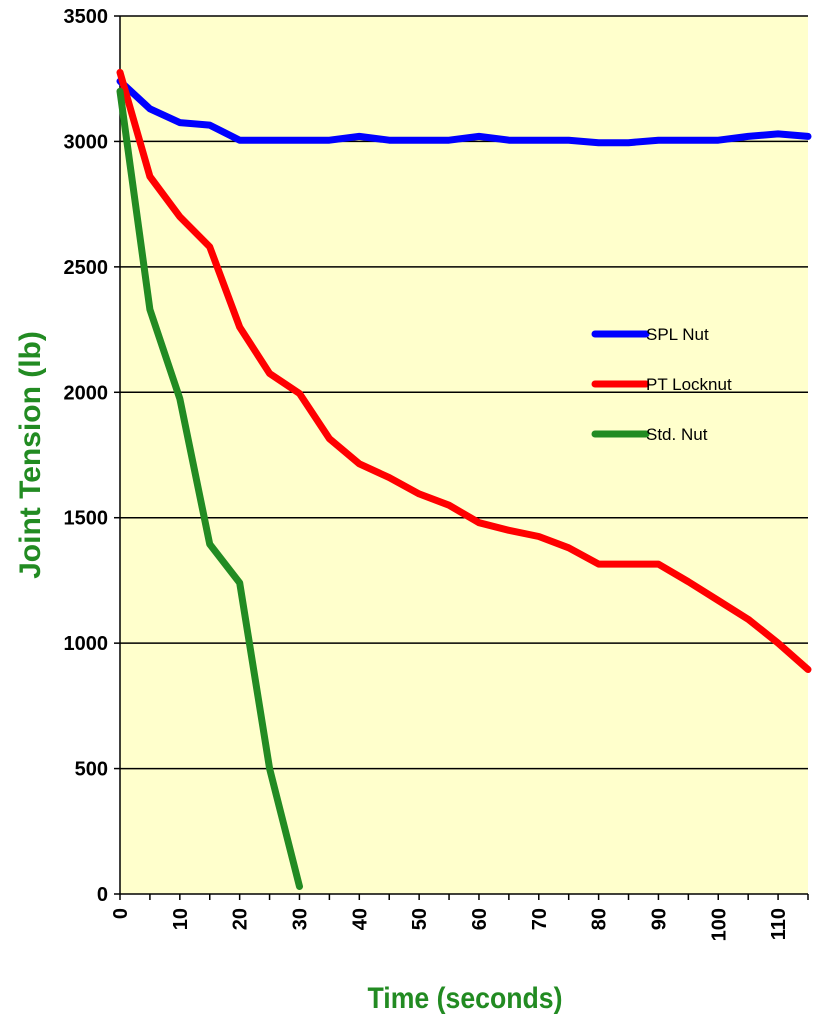 The width and height of the screenshot is (813, 1020). What do you see at coordinates (420, 919) in the screenshot?
I see `x-tick-label: 50` at bounding box center [420, 919].